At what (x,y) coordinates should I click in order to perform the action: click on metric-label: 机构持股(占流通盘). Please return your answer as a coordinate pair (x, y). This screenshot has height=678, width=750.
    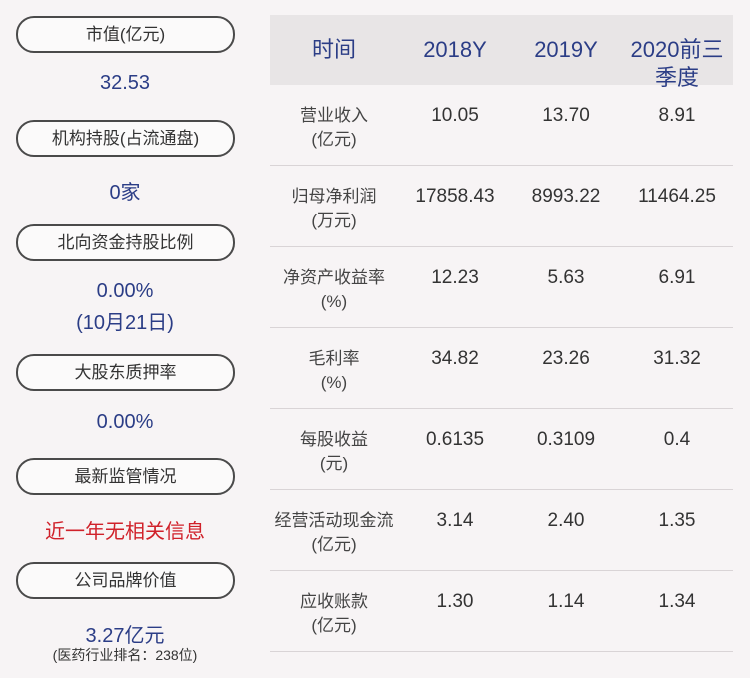
    Looking at the image, I should click on (125, 138).